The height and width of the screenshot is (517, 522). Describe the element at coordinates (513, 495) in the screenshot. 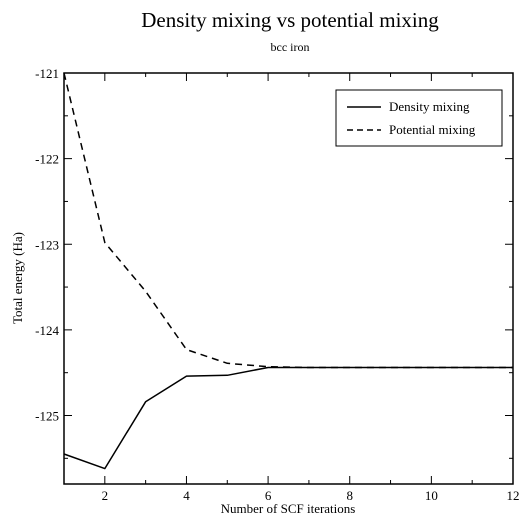

I see `x-tick-label: 12` at that location.